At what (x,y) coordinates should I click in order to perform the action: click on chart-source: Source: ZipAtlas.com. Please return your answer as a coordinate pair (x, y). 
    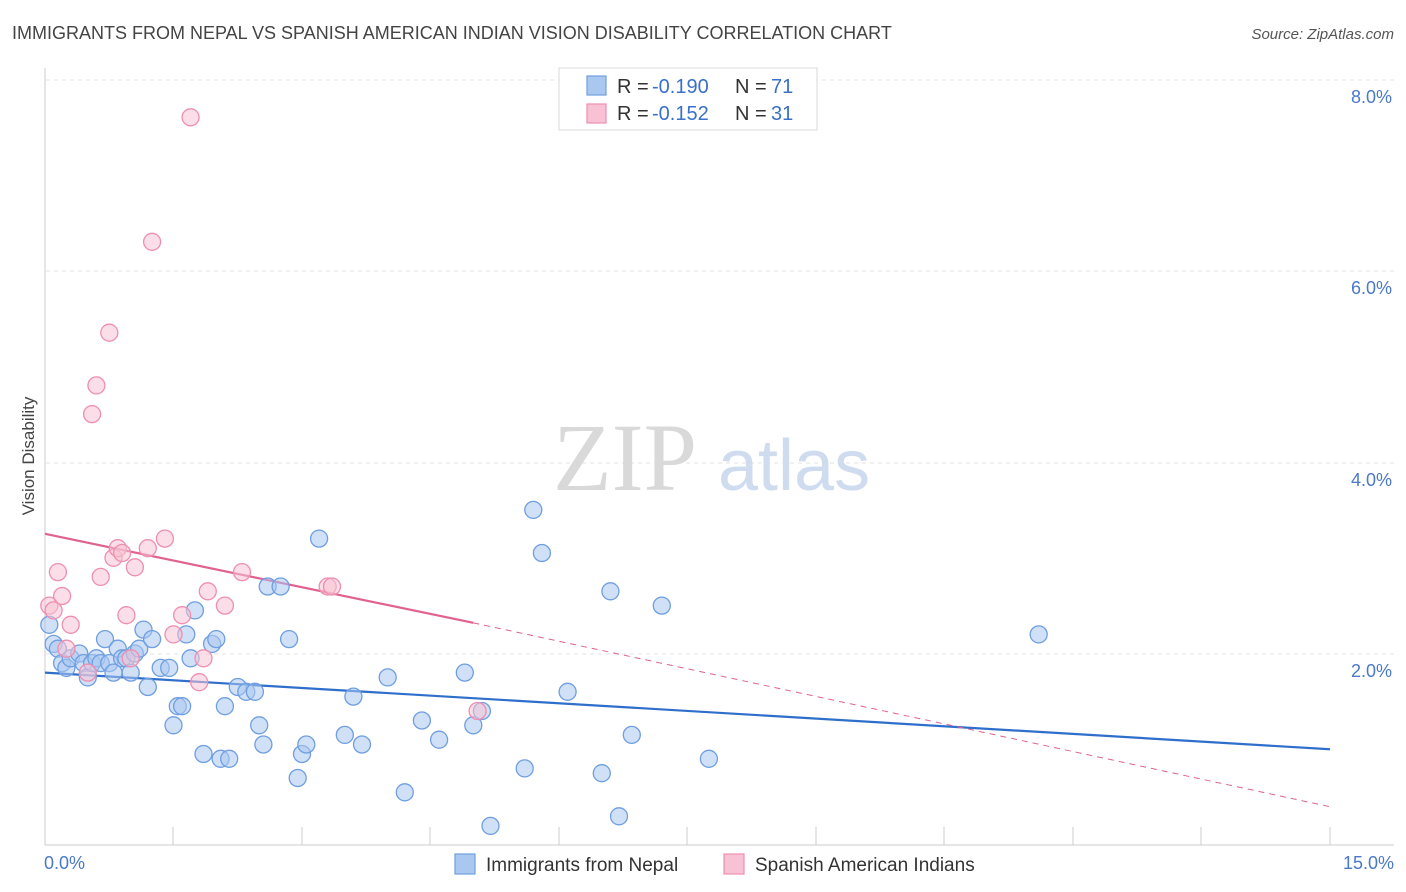
    Looking at the image, I should click on (1322, 34).